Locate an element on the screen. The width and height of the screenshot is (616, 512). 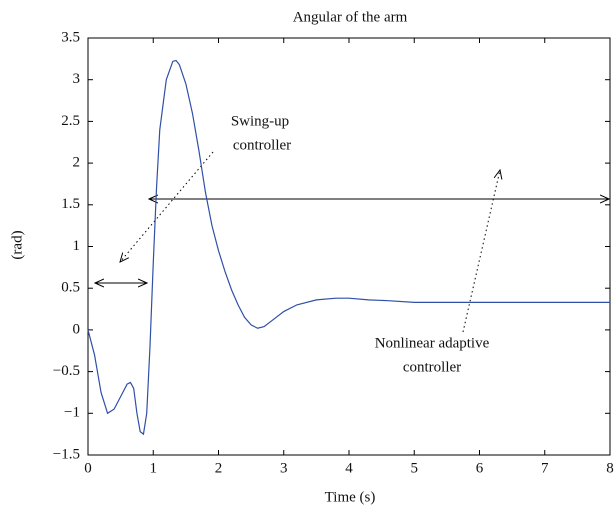
chart-title: Angular of the arm is located at coordinates (350, 17).